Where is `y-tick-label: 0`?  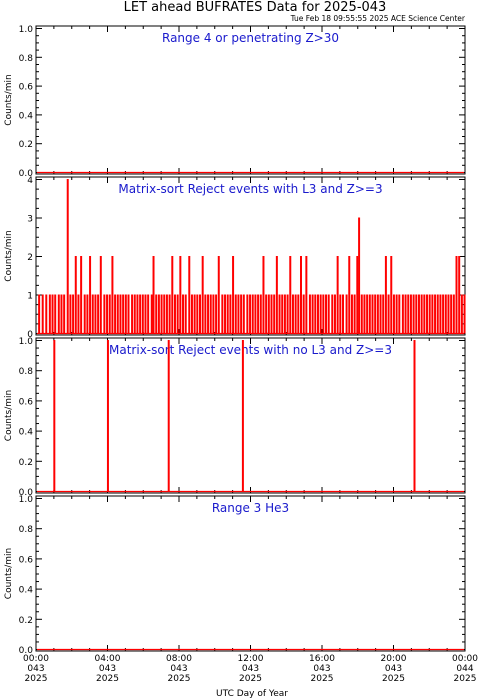
y-tick-label: 0 is located at coordinates (30, 335).